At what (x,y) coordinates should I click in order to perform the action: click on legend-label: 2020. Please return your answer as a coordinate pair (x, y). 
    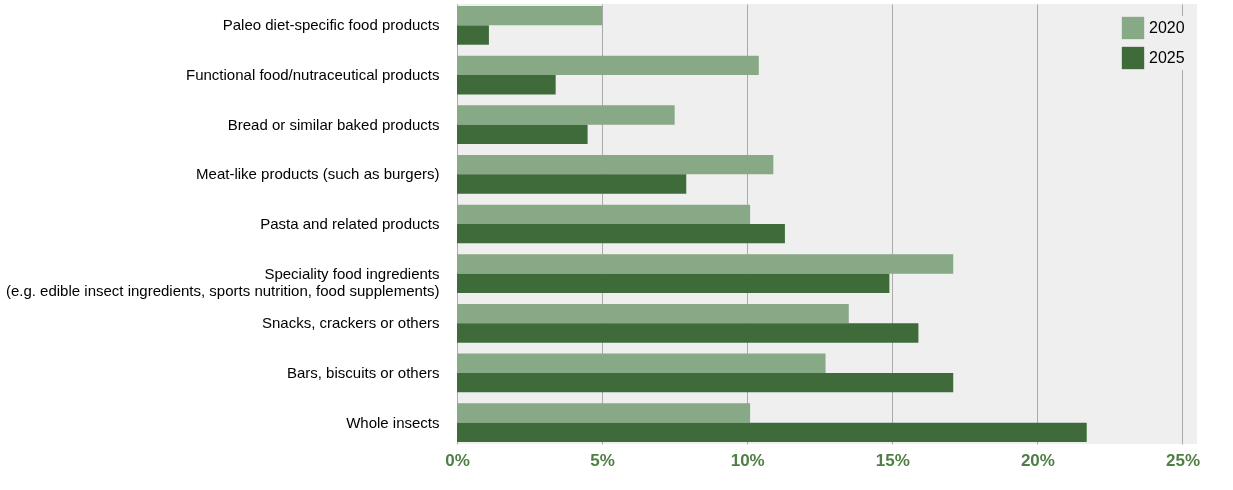
    Looking at the image, I should click on (1167, 27).